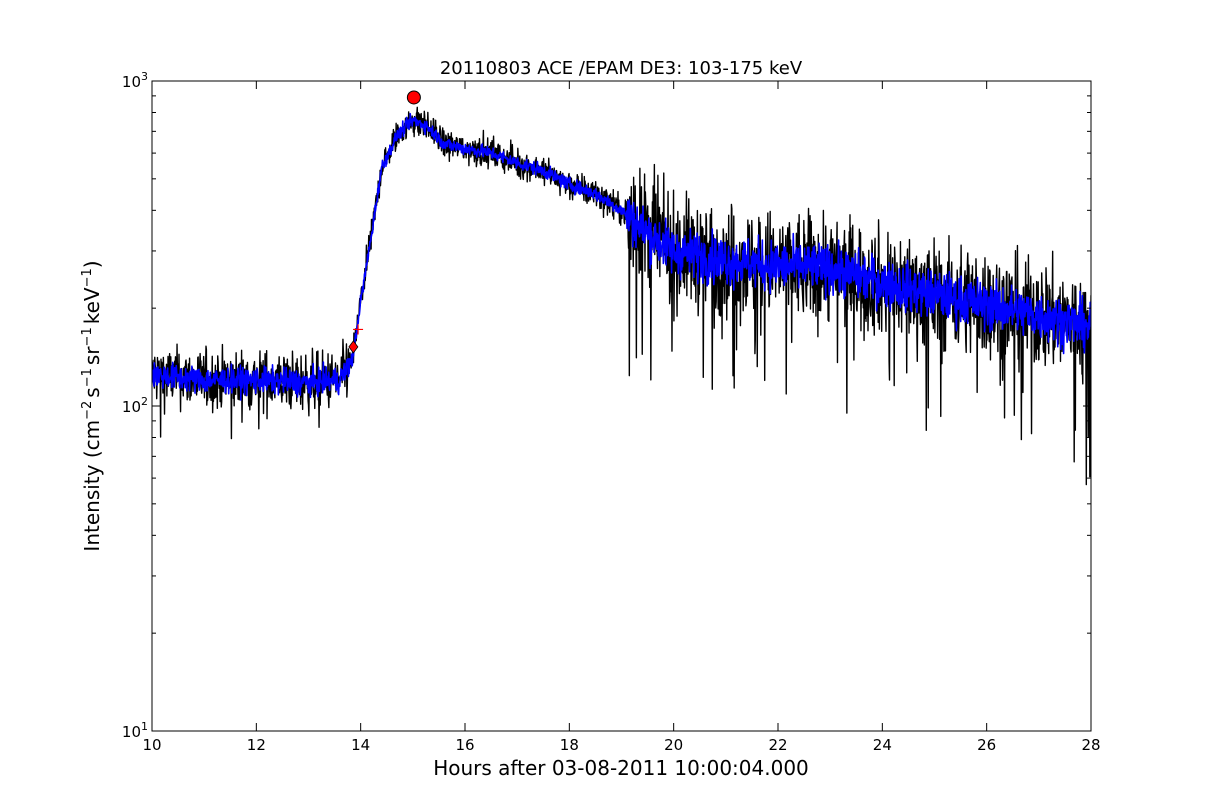 Image resolution: width=1212 pixels, height=812 pixels. I want to click on y-label-end: ), so click(92, 264).